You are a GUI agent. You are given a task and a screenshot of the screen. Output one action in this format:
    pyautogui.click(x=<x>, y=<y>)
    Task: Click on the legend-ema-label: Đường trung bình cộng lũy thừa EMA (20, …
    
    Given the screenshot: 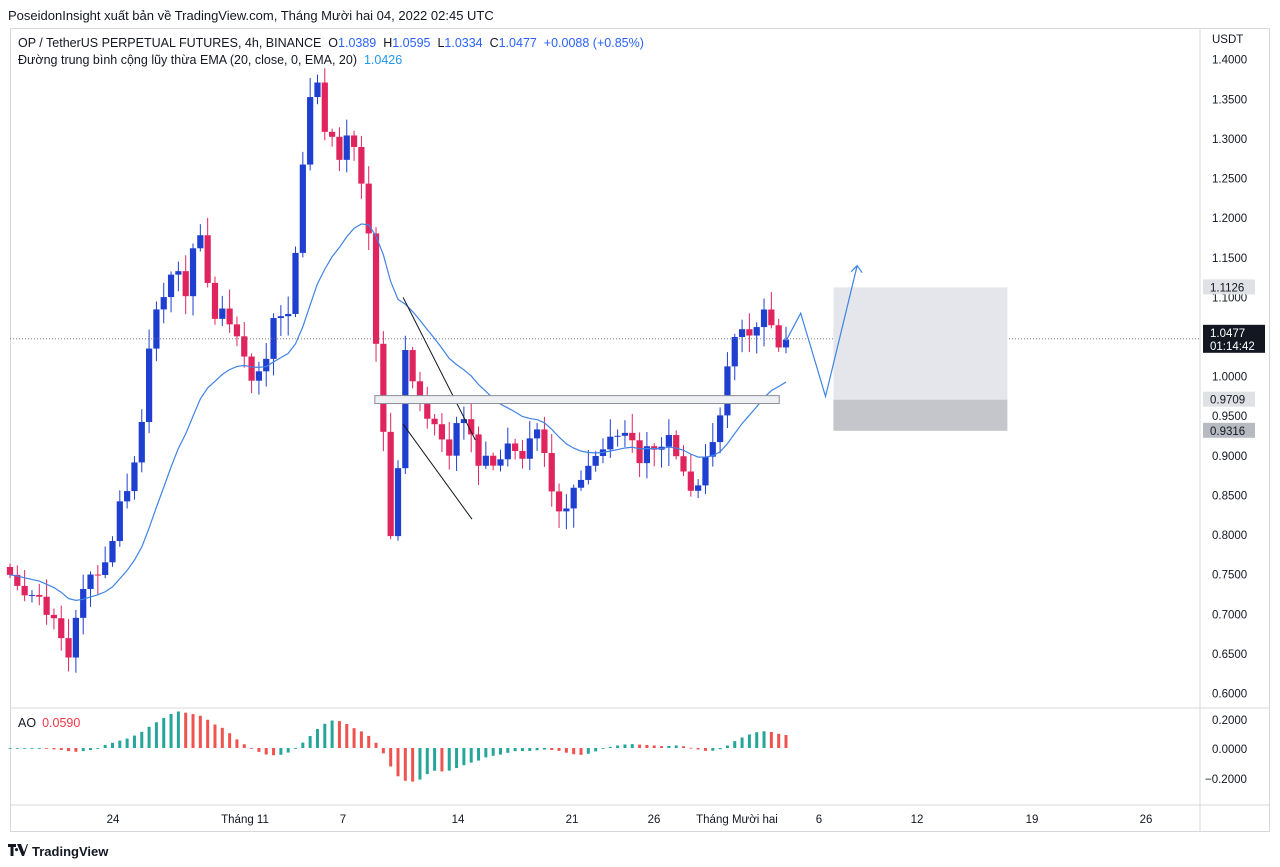 What is the action you would take?
    pyautogui.click(x=187, y=60)
    